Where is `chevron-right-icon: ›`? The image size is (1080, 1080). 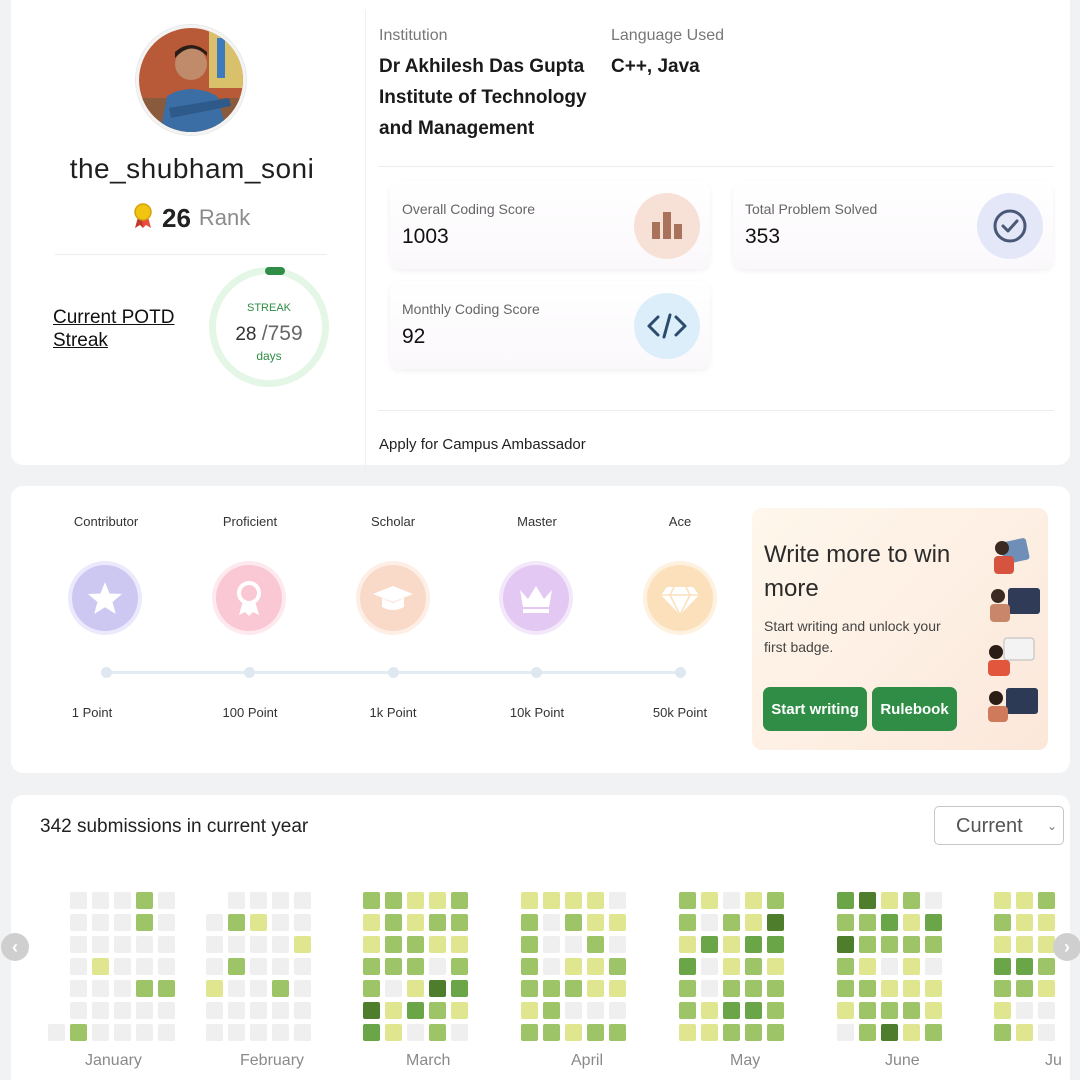
chevron-right-icon: › is located at coordinates (1067, 946).